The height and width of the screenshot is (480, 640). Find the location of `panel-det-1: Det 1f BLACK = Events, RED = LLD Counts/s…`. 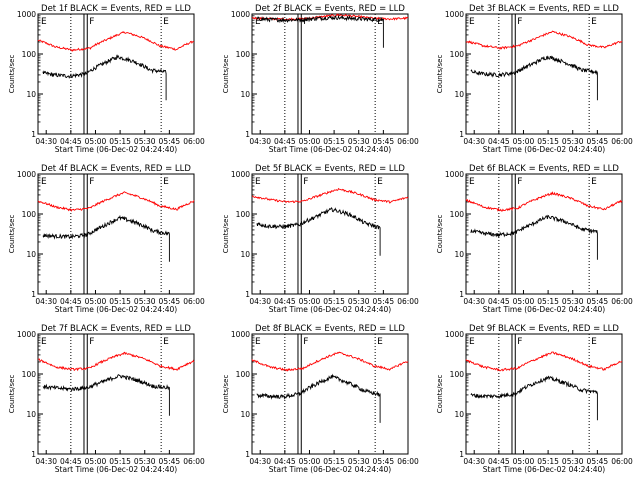

panel-det-1: Det 1f BLACK = Events, RED = LLD Counts/s… is located at coordinates (106, 79).